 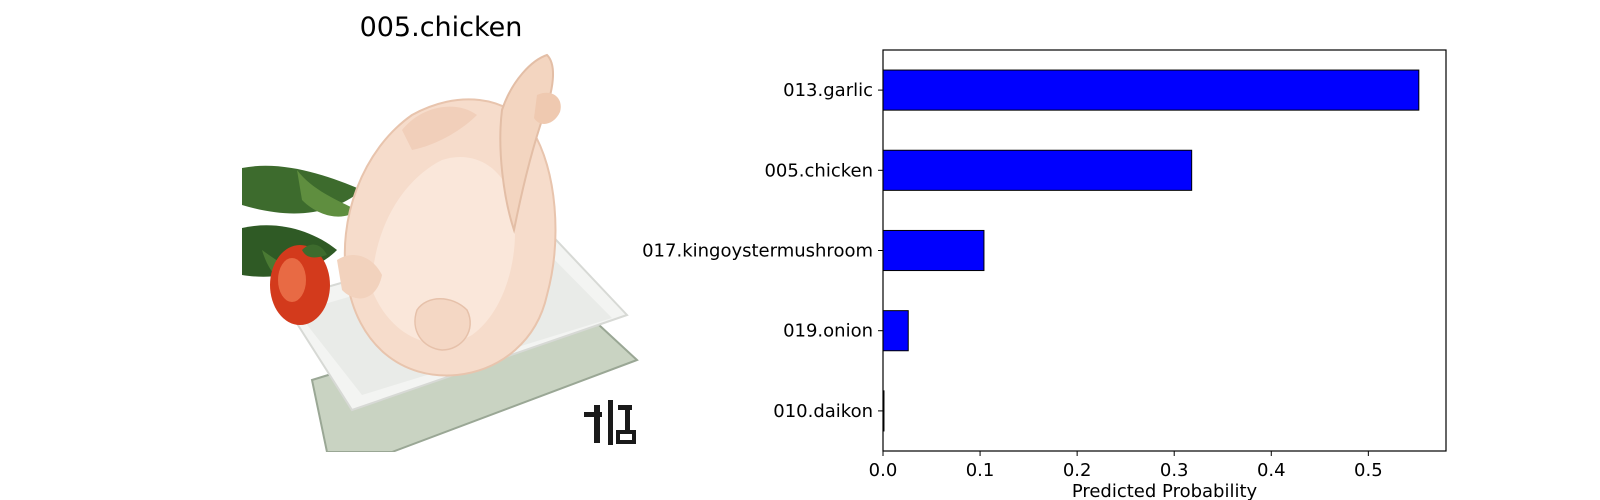 I want to click on x-tick-label: 0.5, so click(x=1368, y=470).